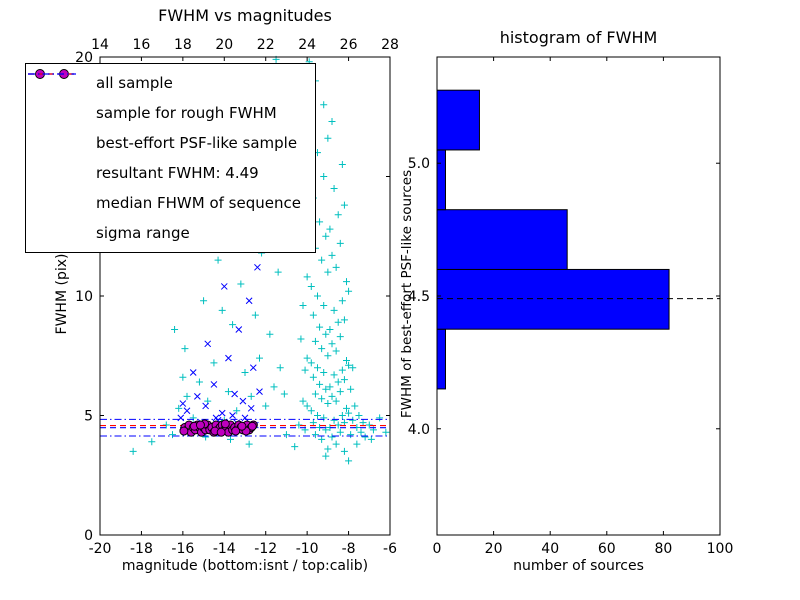 The height and width of the screenshot is (600, 800). Describe the element at coordinates (224, 45) in the screenshot. I see `top-x-tick-label: 20` at that location.